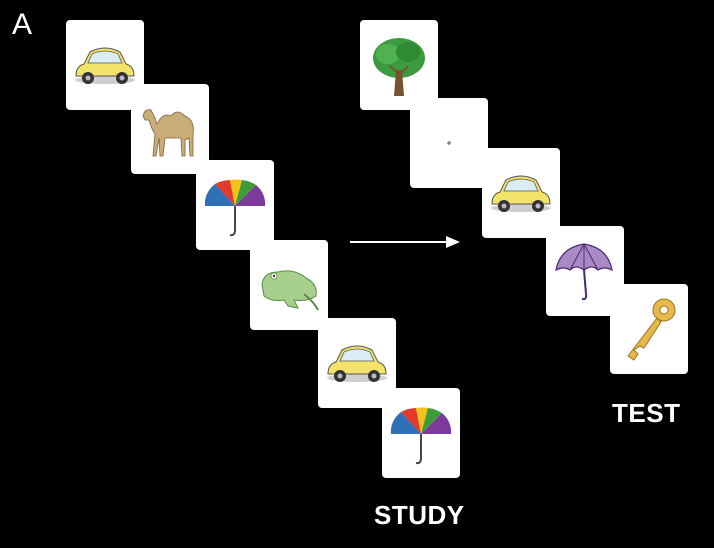 This screenshot has height=548, width=714. I want to click on frog-icon, so click(290, 290).